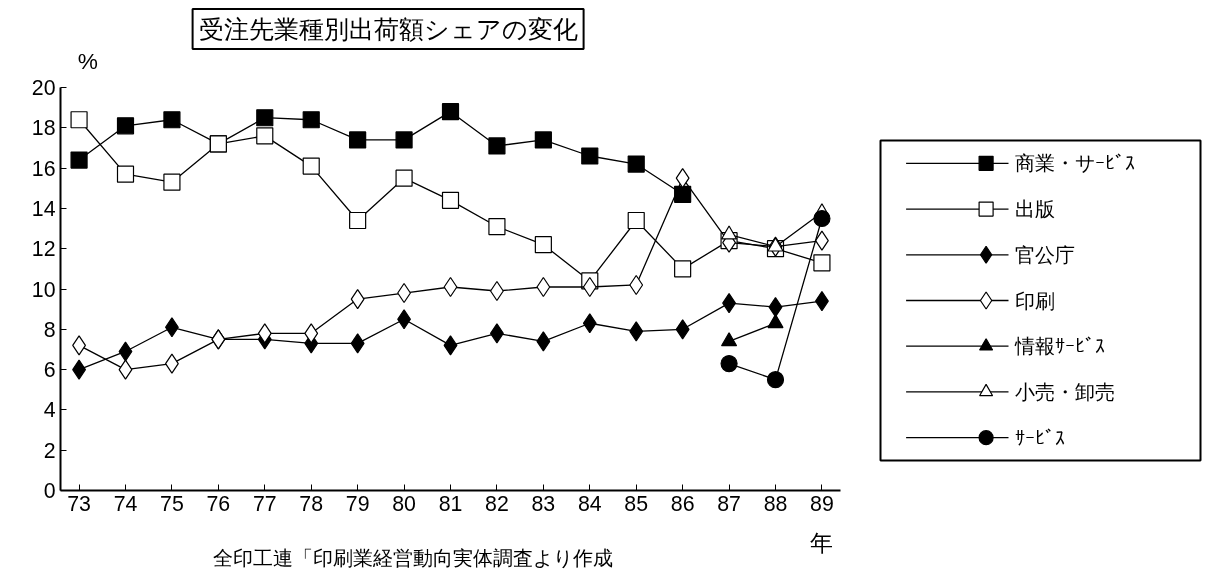 This screenshot has width=1230, height=583. What do you see at coordinates (43, 168) in the screenshot?
I see `y-tick-label: 16` at bounding box center [43, 168].